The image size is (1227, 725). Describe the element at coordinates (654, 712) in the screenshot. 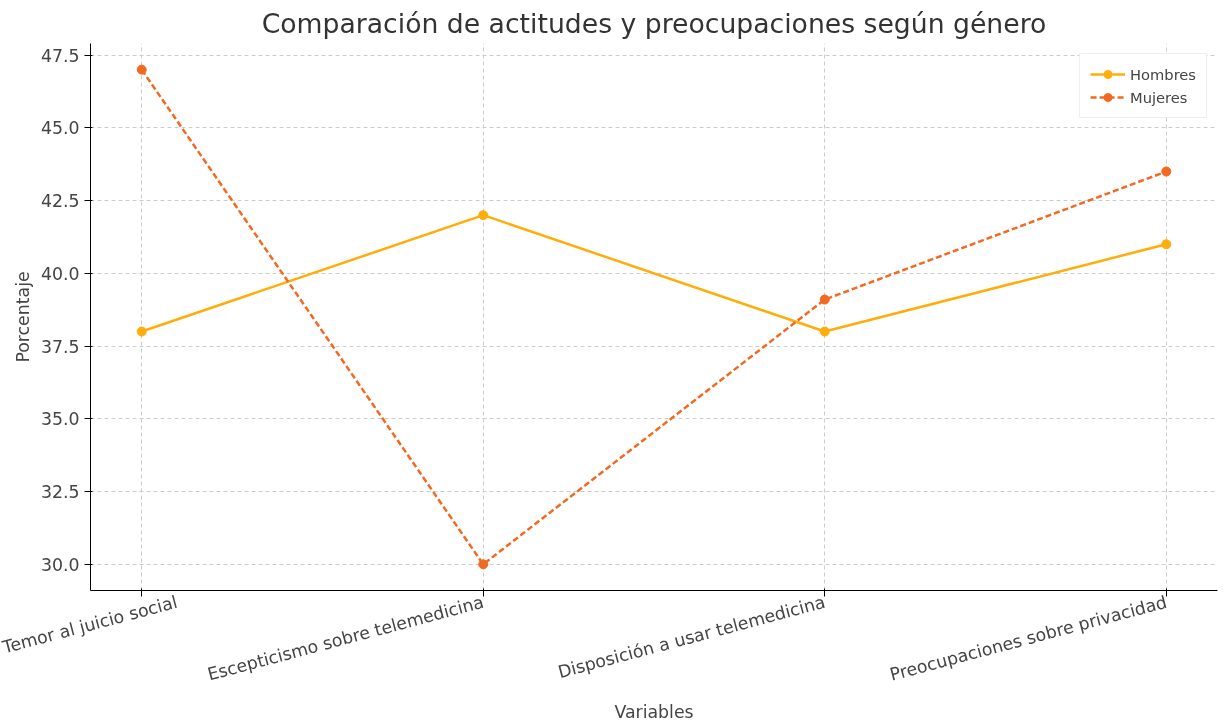

I see `x-axis-title: Variables` at that location.